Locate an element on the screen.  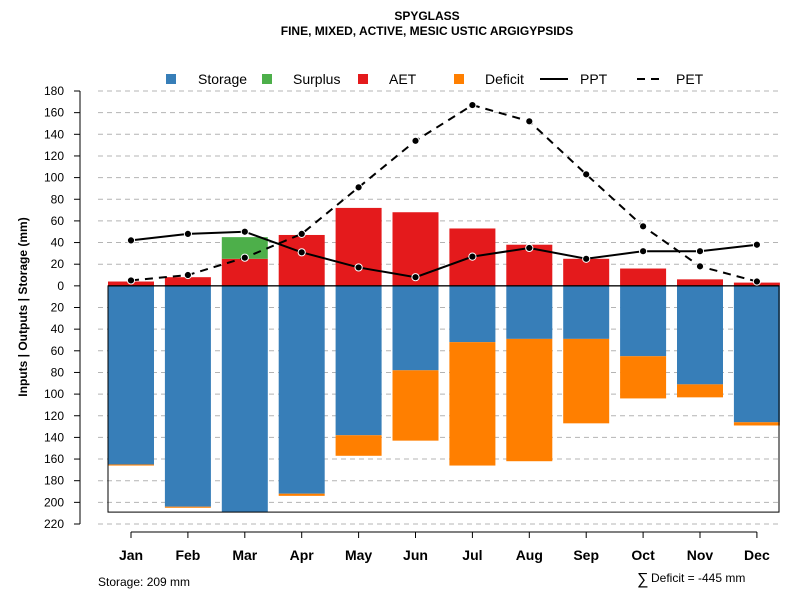
legend-swatch-deficit is located at coordinates (459, 79).